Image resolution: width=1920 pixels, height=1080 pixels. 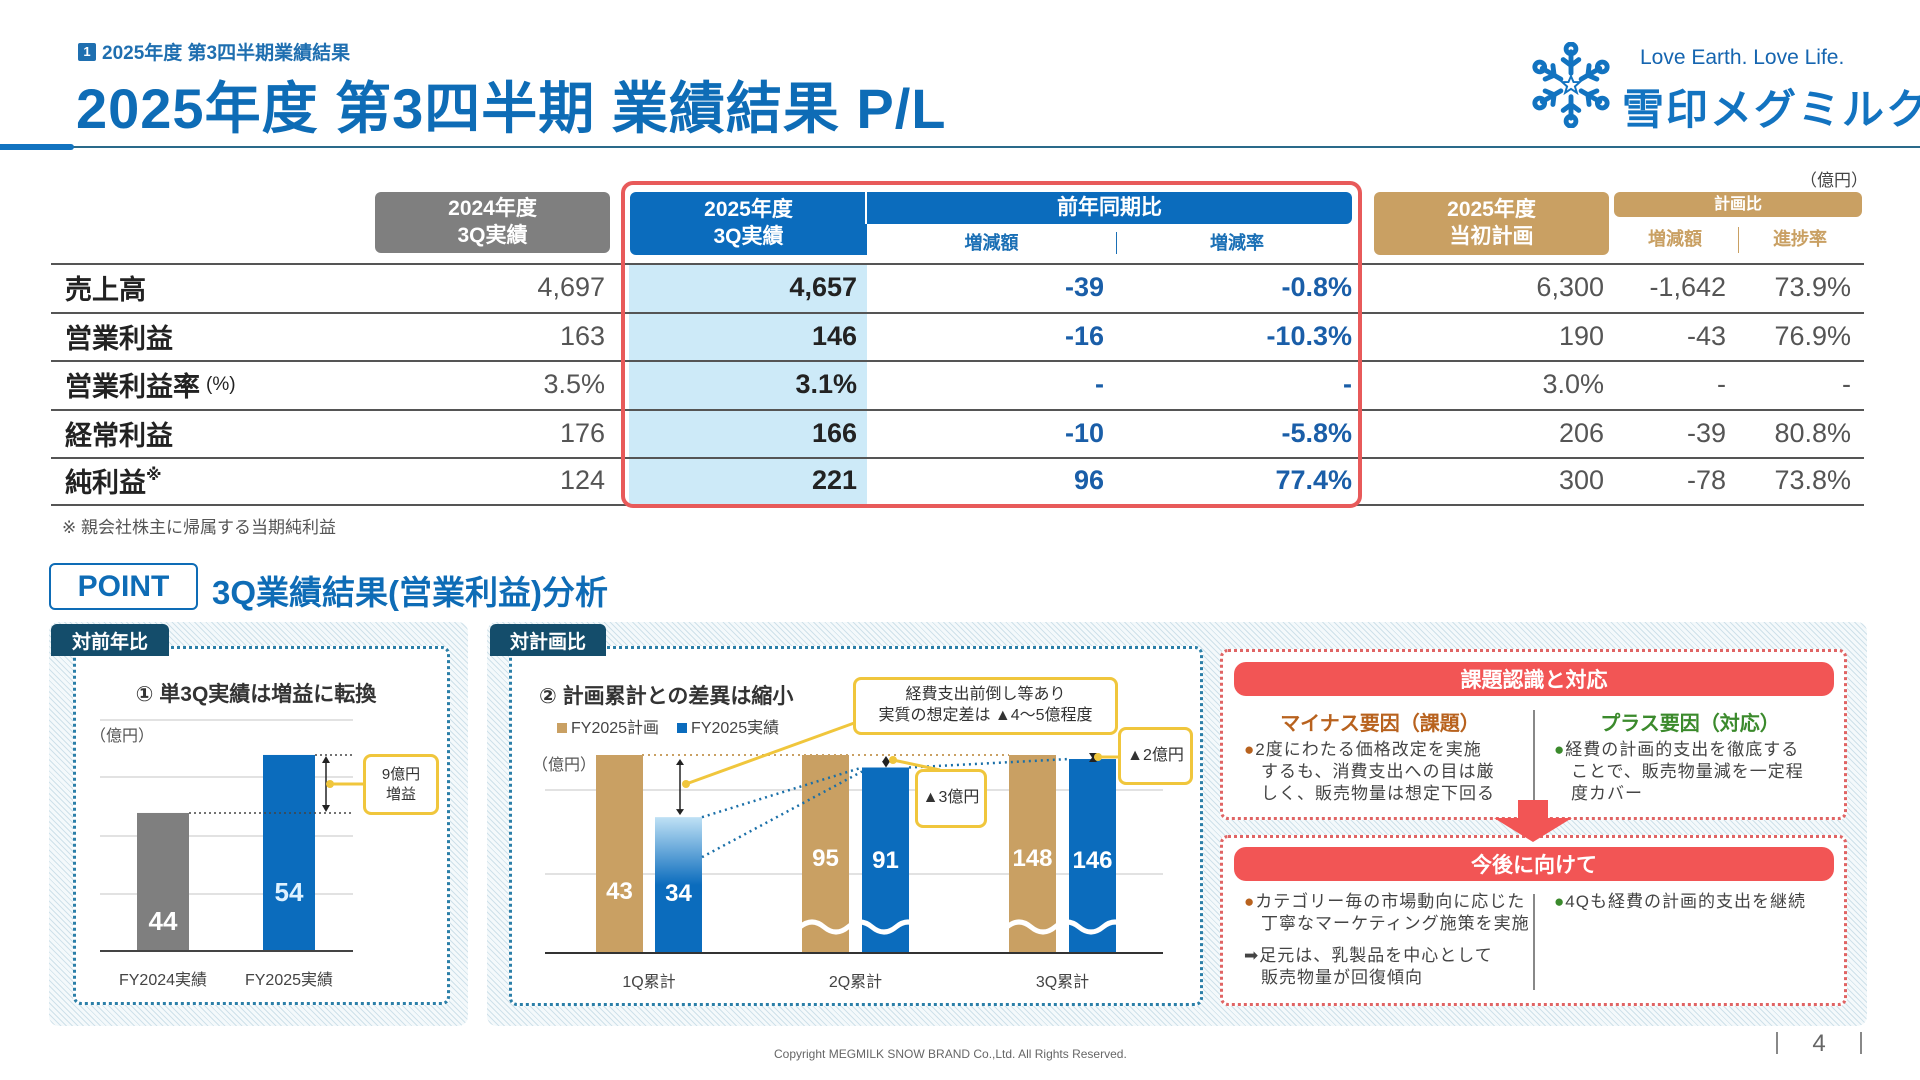 What do you see at coordinates (608, 726) in the screenshot?
I see `legend-plan: FY2025計画` at bounding box center [608, 726].